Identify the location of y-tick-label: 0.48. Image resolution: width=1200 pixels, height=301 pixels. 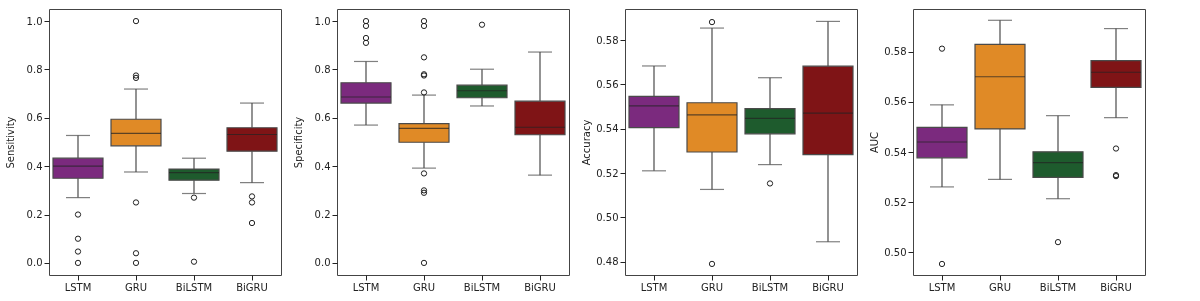
(607, 262).